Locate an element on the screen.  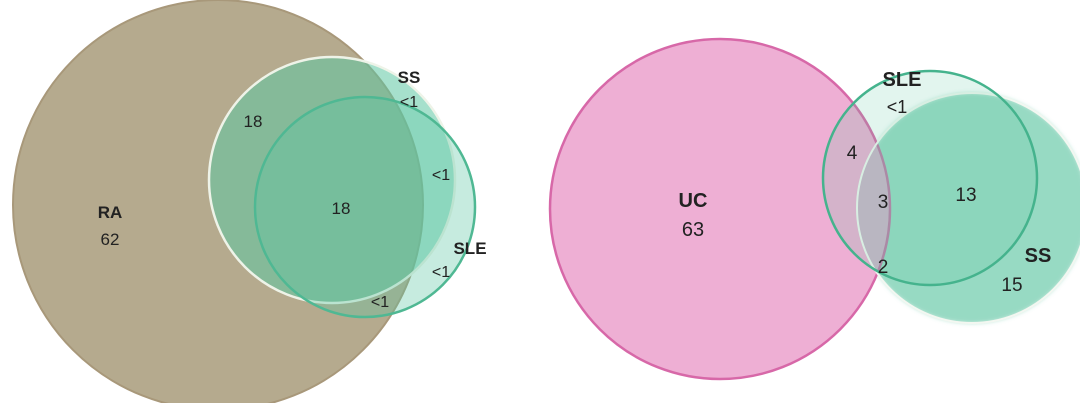
ra-ss-sle-value: 18 is located at coordinates (341, 208).